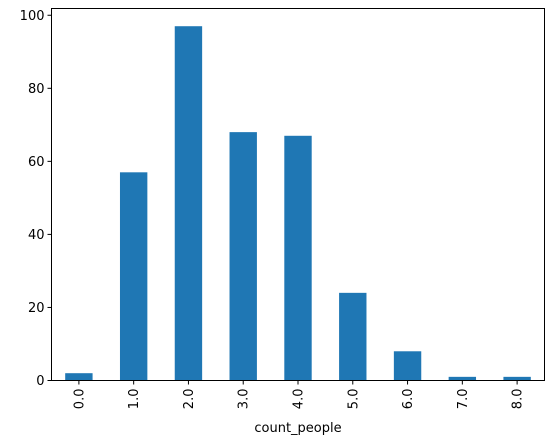 The height and width of the screenshot is (441, 552). What do you see at coordinates (518, 399) in the screenshot?
I see `x-tick-label: 8.0` at bounding box center [518, 399].